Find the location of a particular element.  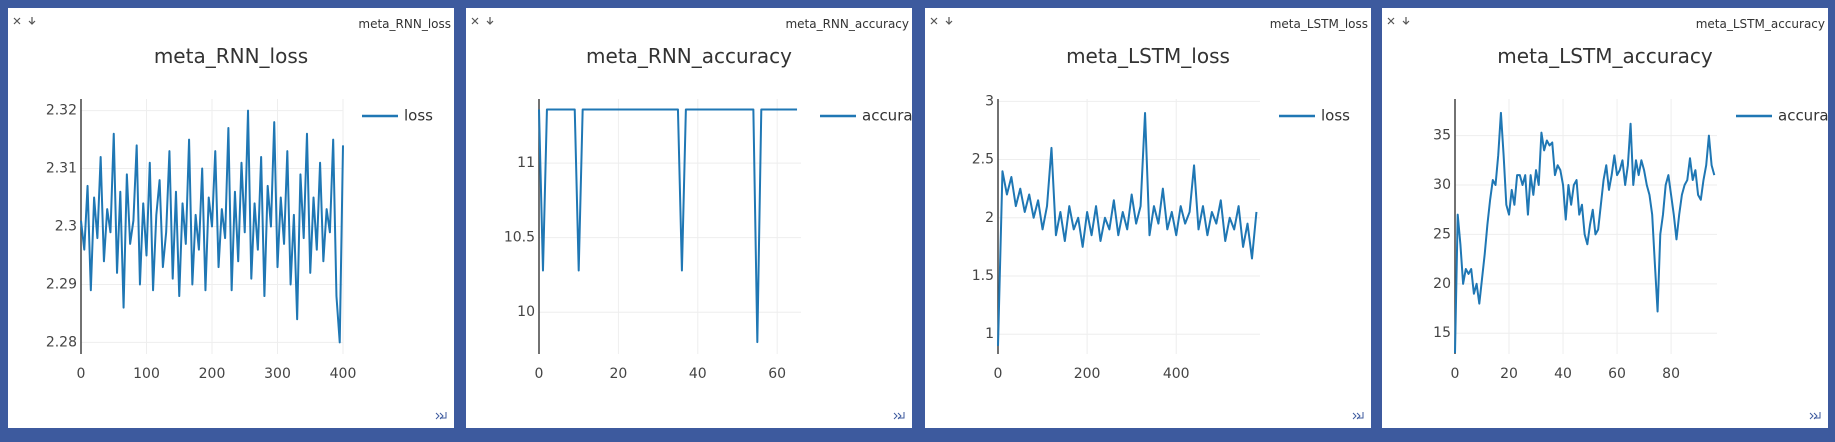

y-tick-label: 1.5 is located at coordinates (983, 276).